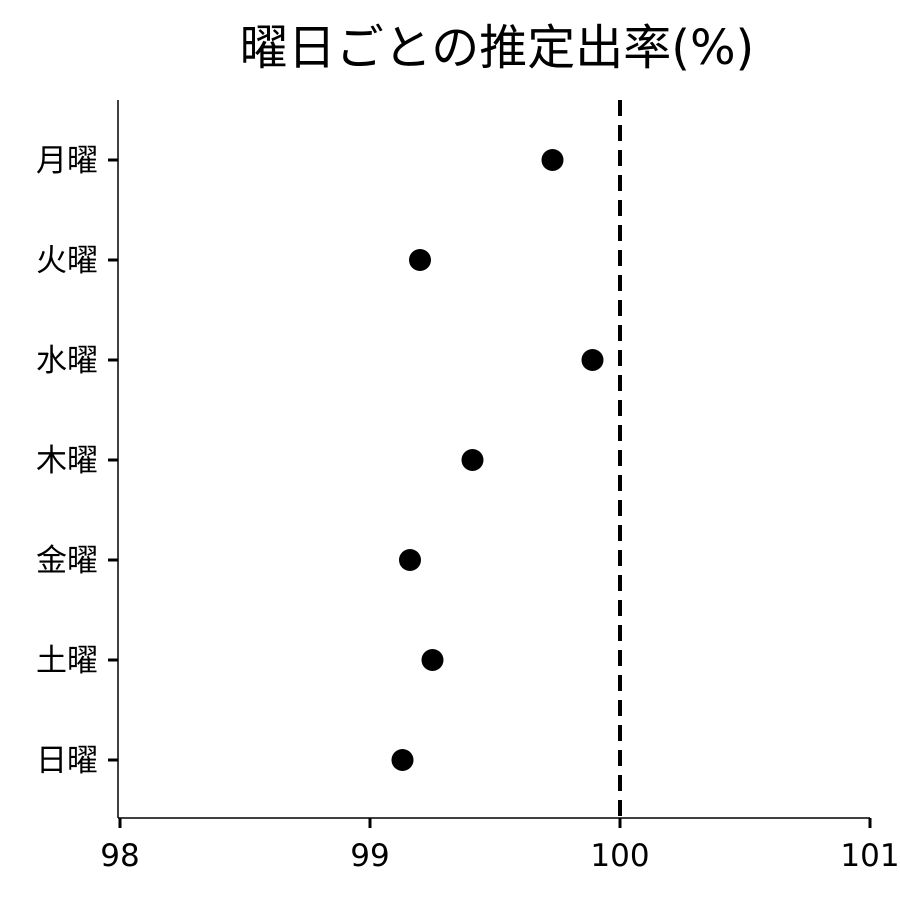  What do you see at coordinates (67, 461) in the screenshot?
I see `y-tick-label: 木曜` at bounding box center [67, 461].